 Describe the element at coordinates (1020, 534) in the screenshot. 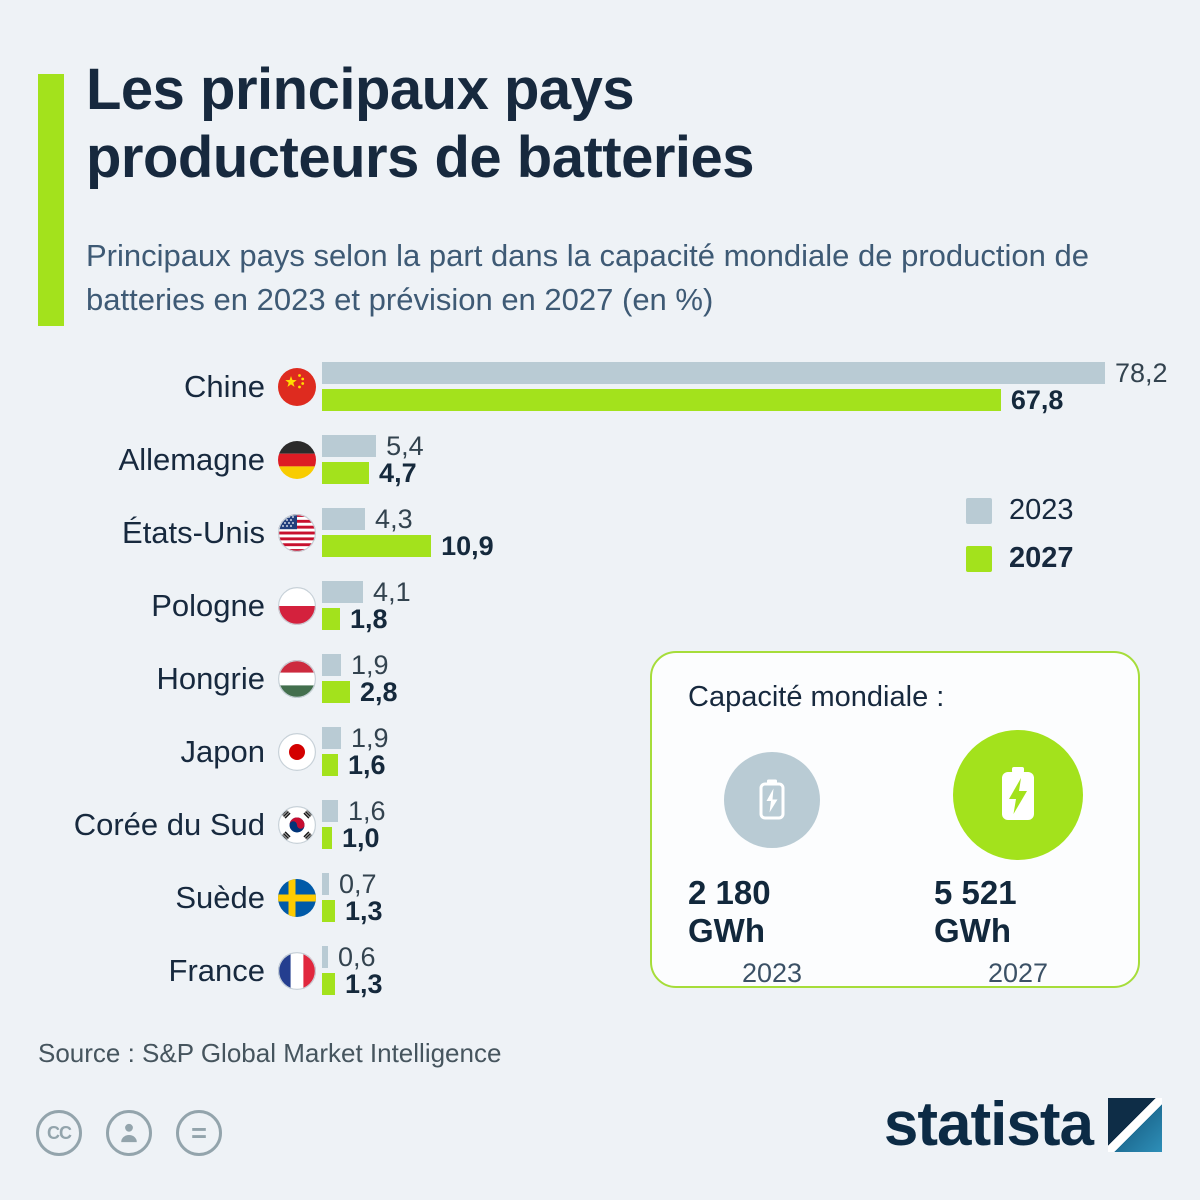

I see `legend: 2023 2027` at that location.